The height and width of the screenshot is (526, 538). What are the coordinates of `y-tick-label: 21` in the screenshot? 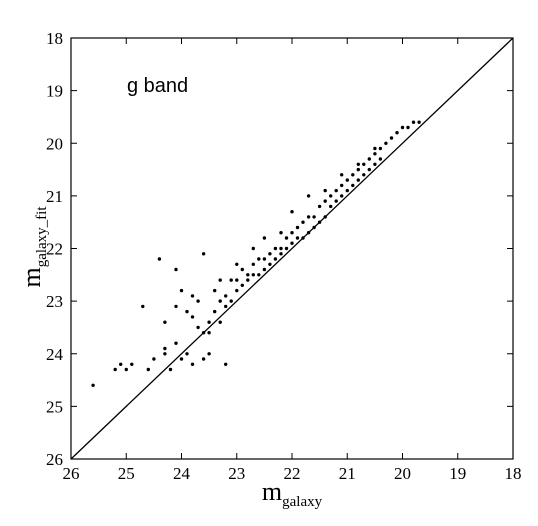 It's located at (54, 196).